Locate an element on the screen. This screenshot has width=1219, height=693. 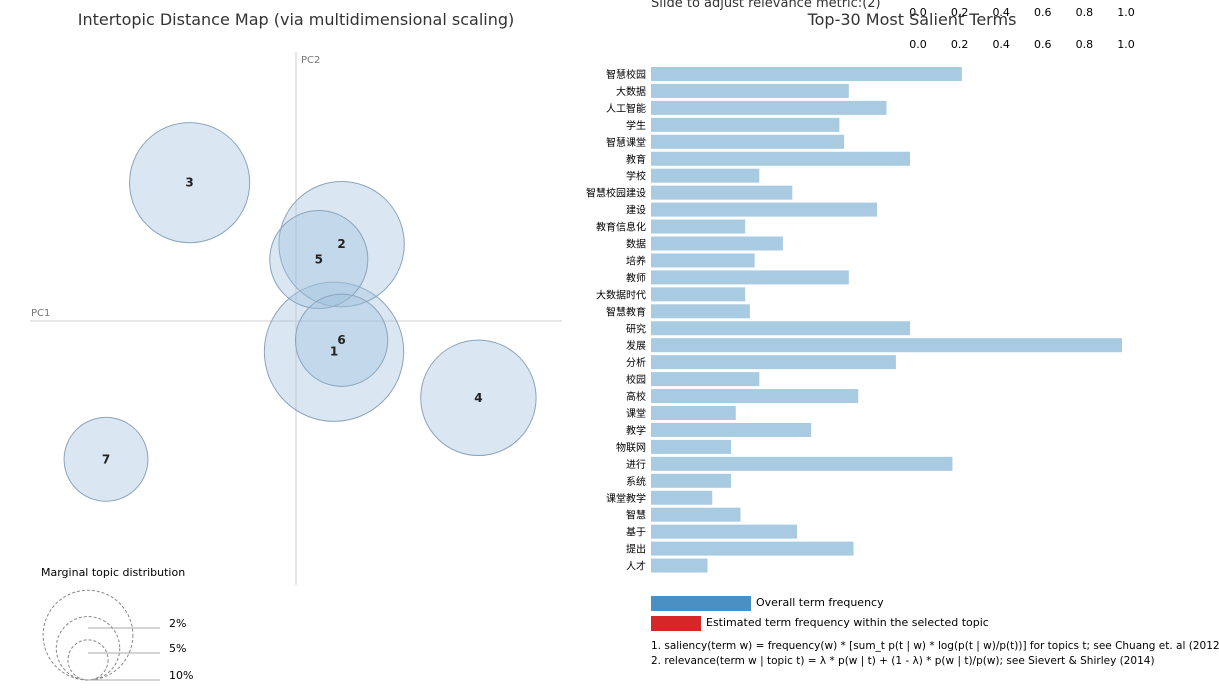
term-label-21: 教学 is located at coordinates (636, 430).